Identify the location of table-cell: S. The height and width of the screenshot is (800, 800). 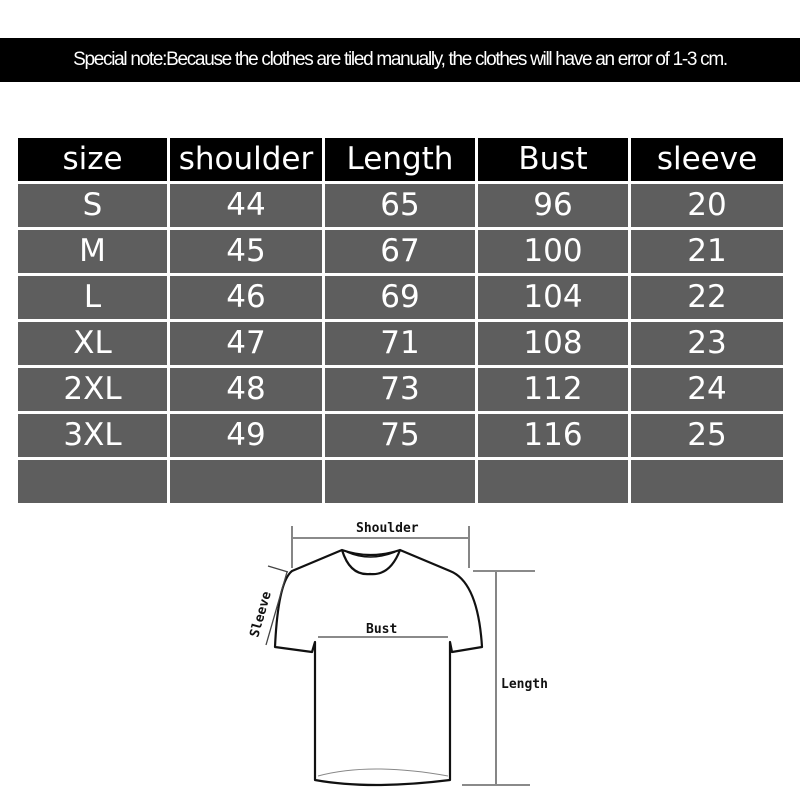
(92, 205).